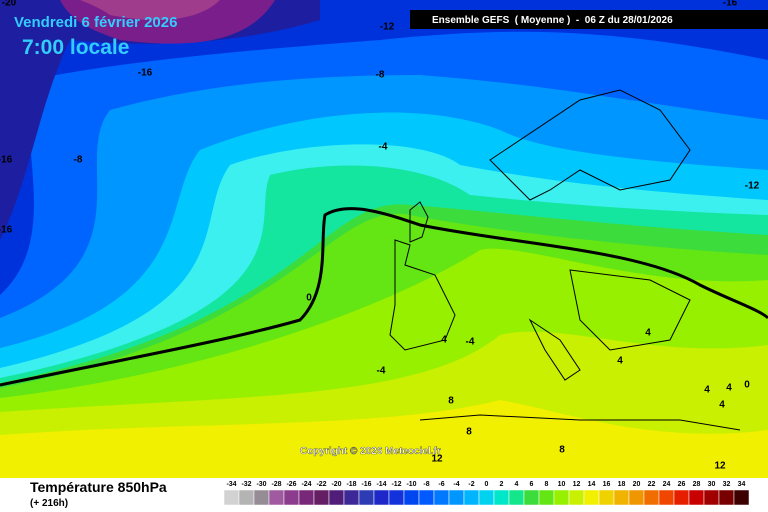 This screenshot has height=512, width=768. Describe the element at coordinates (667, 484) in the screenshot. I see `scale-label: 24` at that location.